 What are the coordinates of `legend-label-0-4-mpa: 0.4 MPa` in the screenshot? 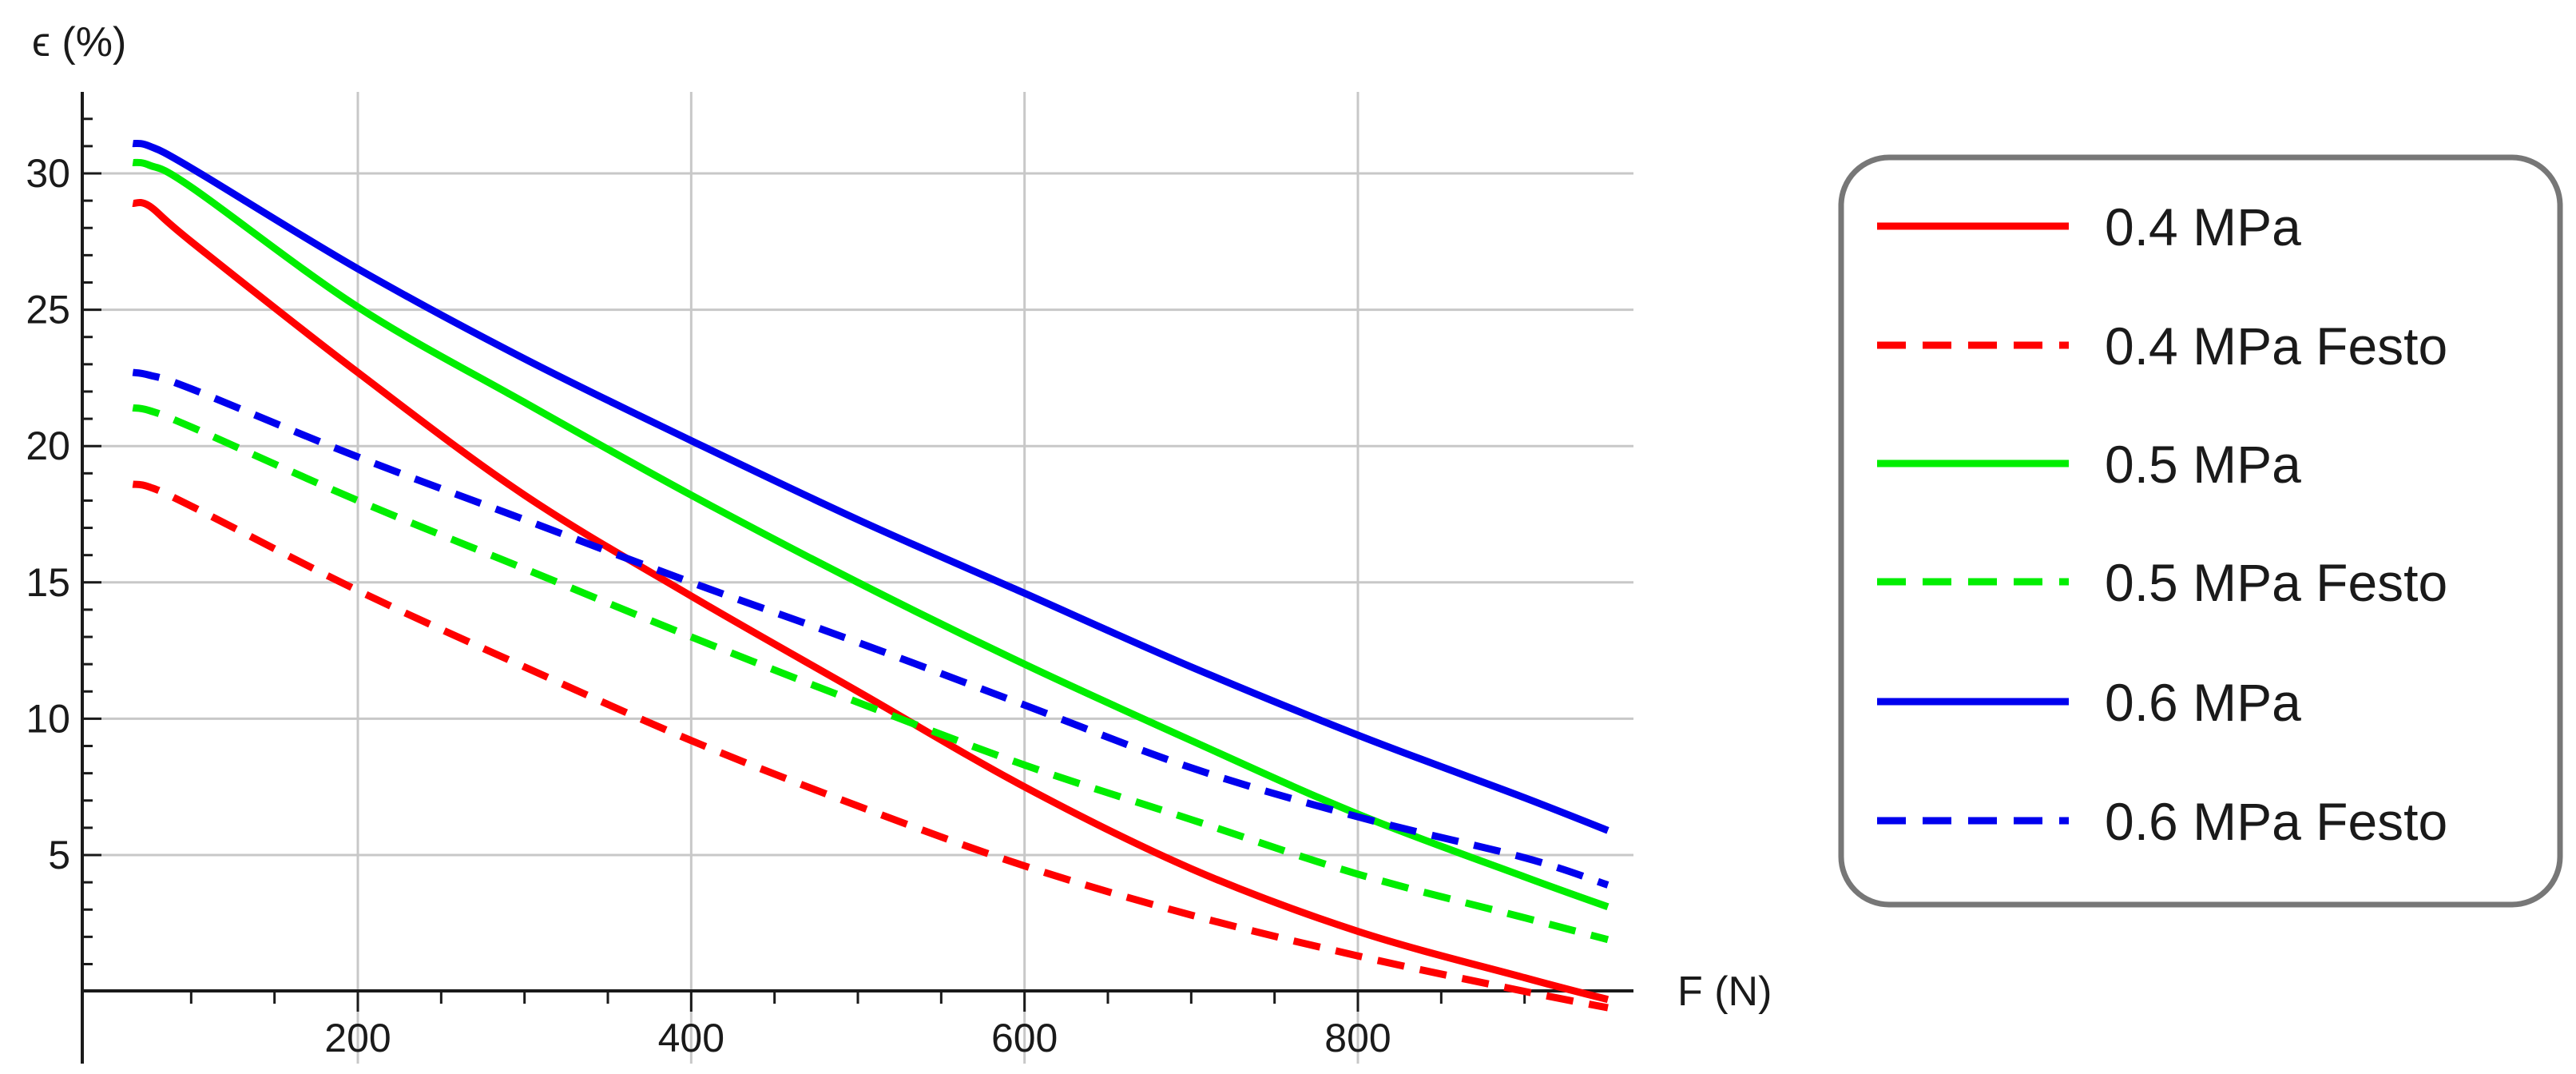 It's located at (2203, 227).